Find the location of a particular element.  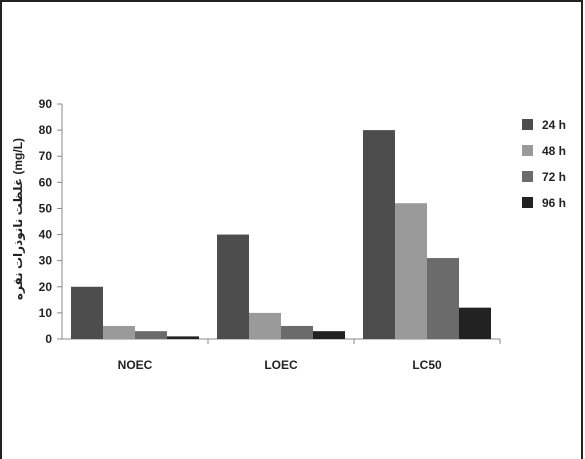

legend-label: 72 h is located at coordinates (554, 177).